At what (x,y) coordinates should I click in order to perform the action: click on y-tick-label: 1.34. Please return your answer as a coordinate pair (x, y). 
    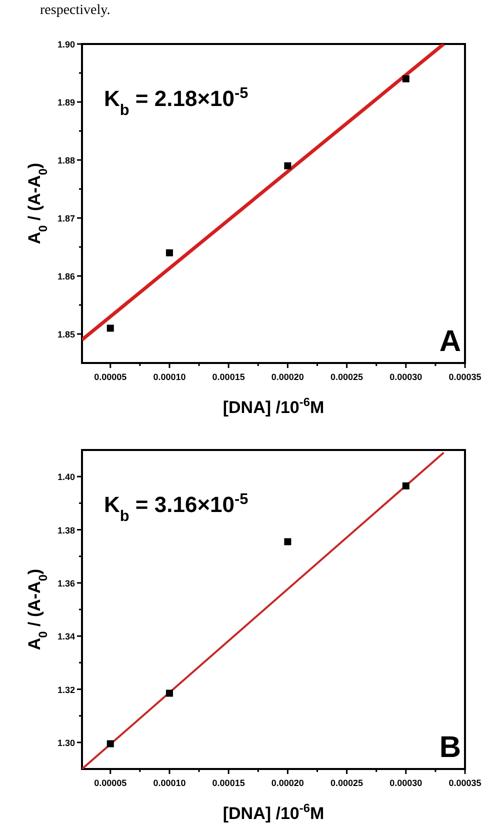
    Looking at the image, I should click on (66, 637).